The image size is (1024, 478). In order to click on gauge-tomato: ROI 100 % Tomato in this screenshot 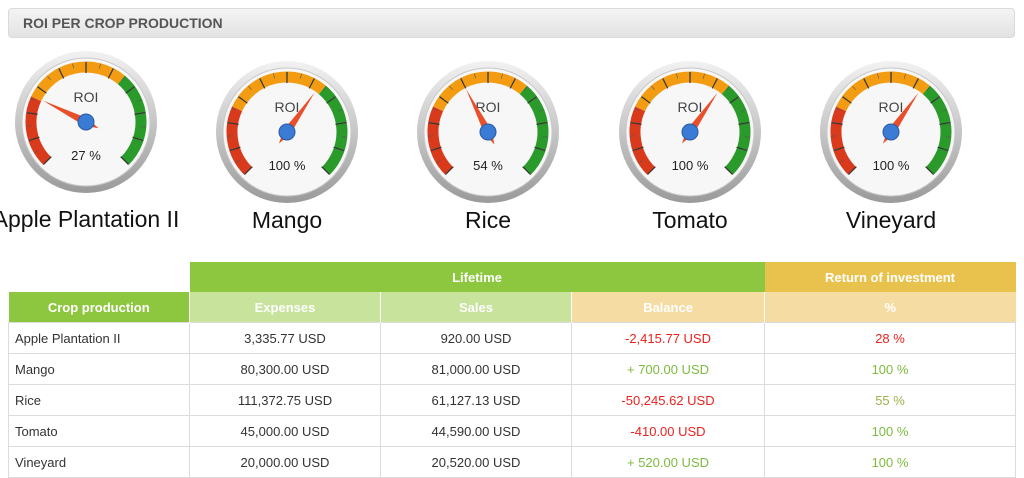, I will do `click(718, 160)`.